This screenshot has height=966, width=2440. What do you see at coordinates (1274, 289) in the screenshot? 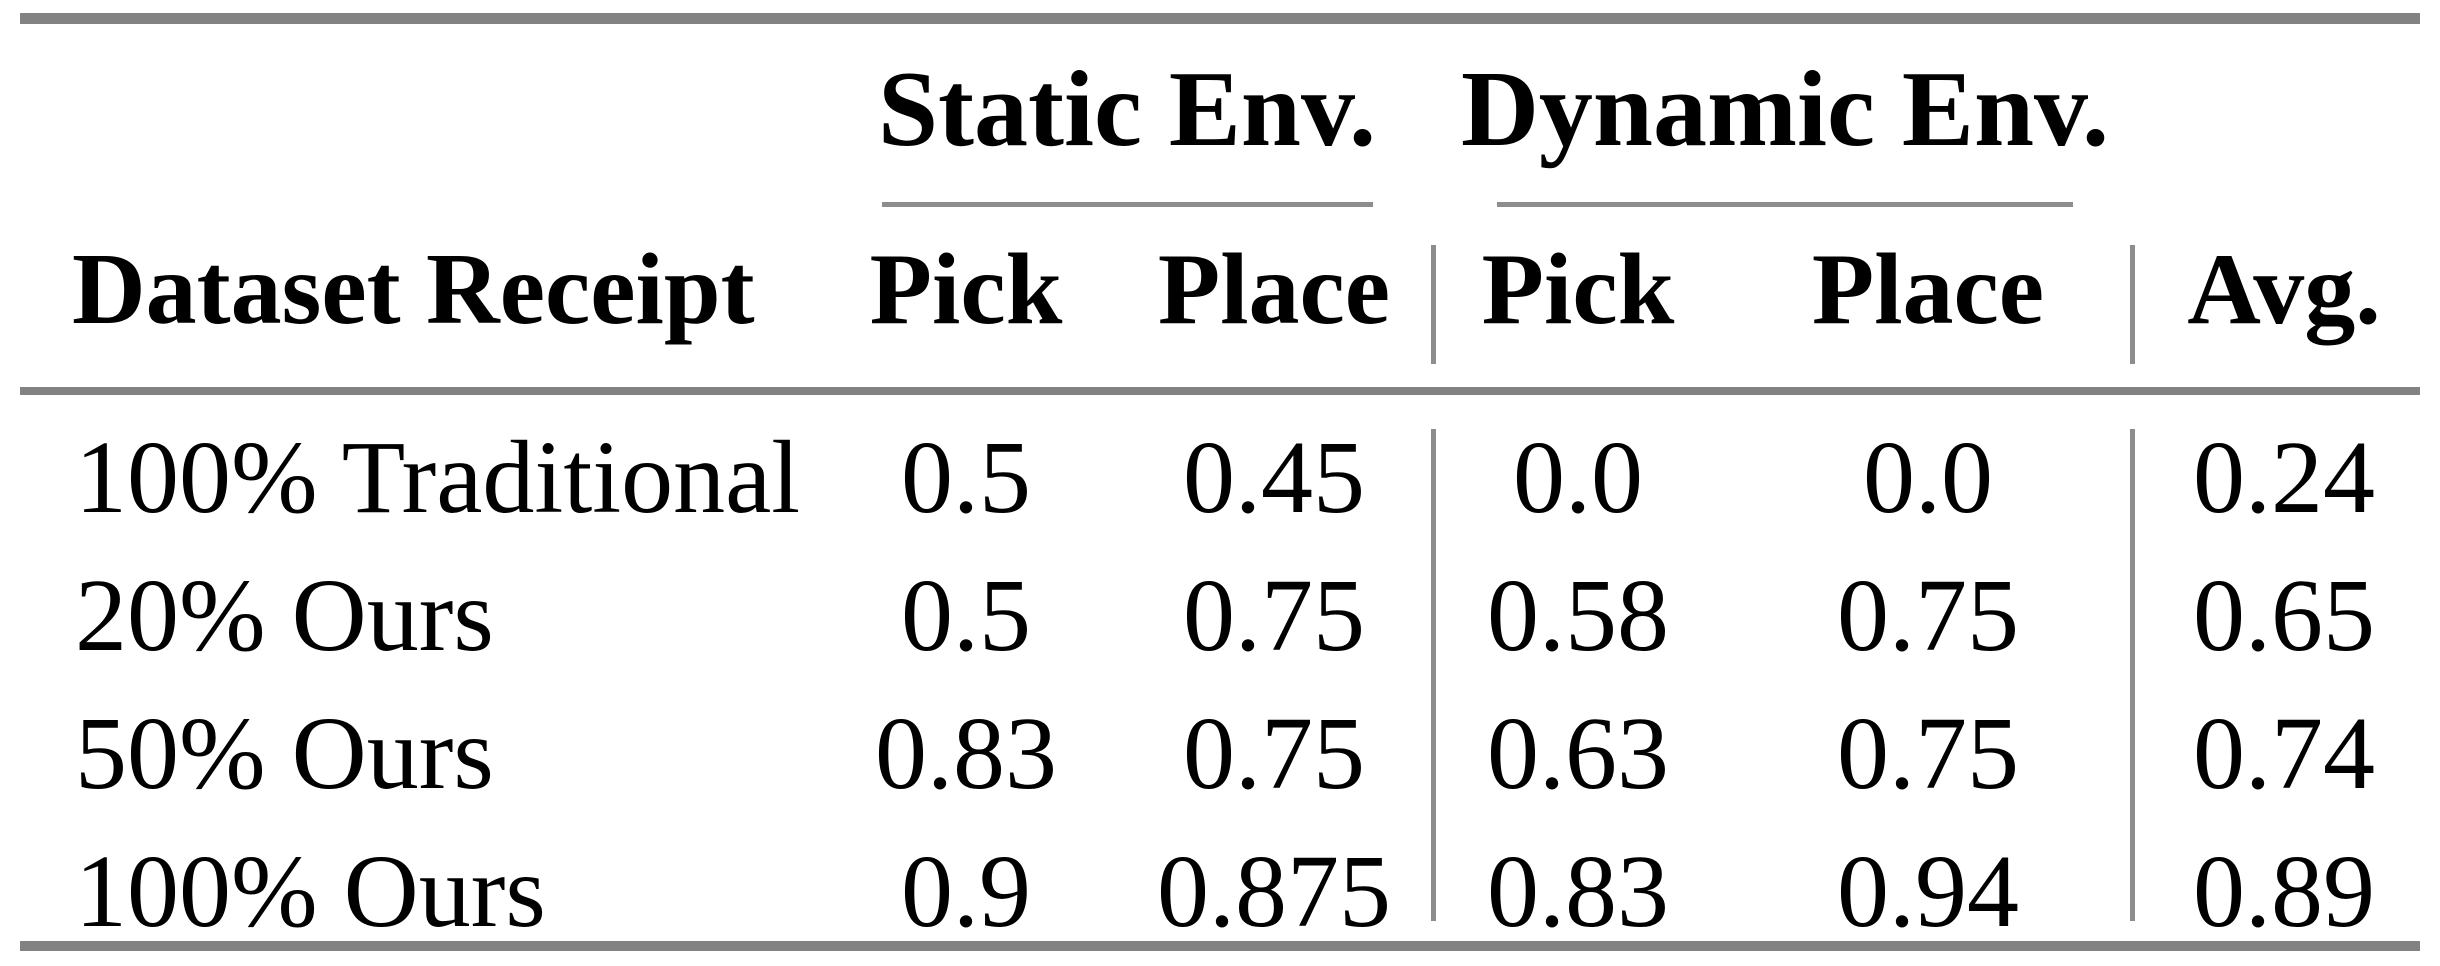
I see `header-static-place: Place` at bounding box center [1274, 289].